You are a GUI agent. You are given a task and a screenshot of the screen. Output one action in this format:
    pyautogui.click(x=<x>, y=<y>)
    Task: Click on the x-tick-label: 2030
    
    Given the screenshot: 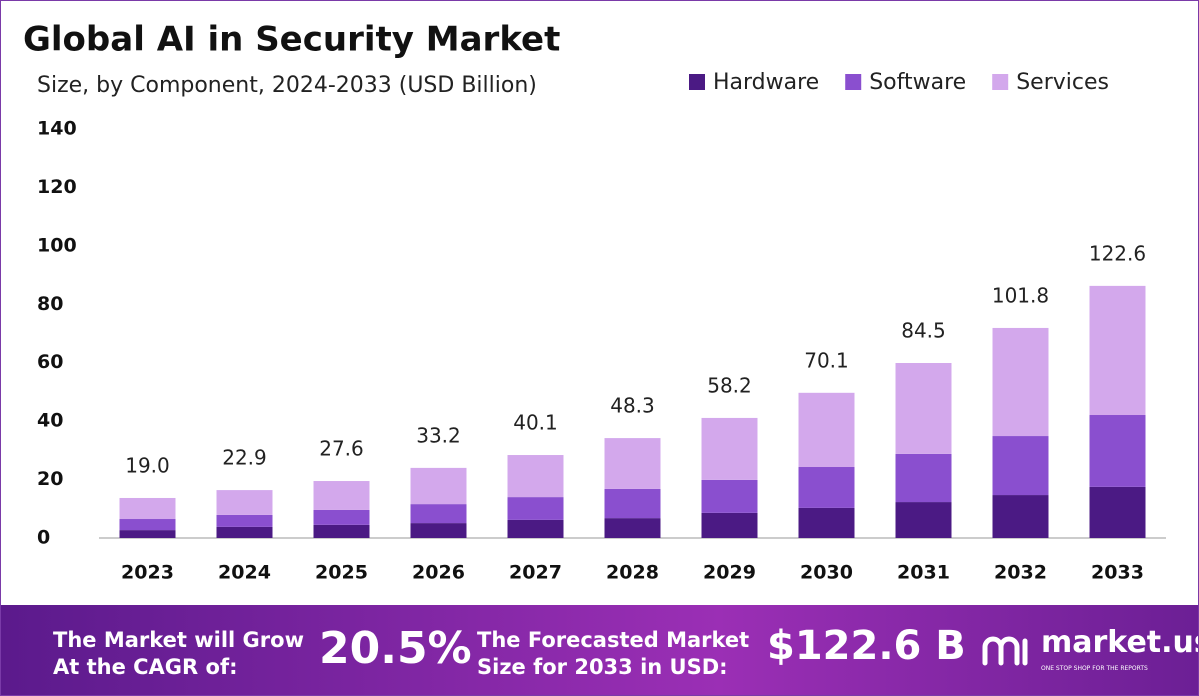 What is the action you would take?
    pyautogui.click(x=826, y=573)
    